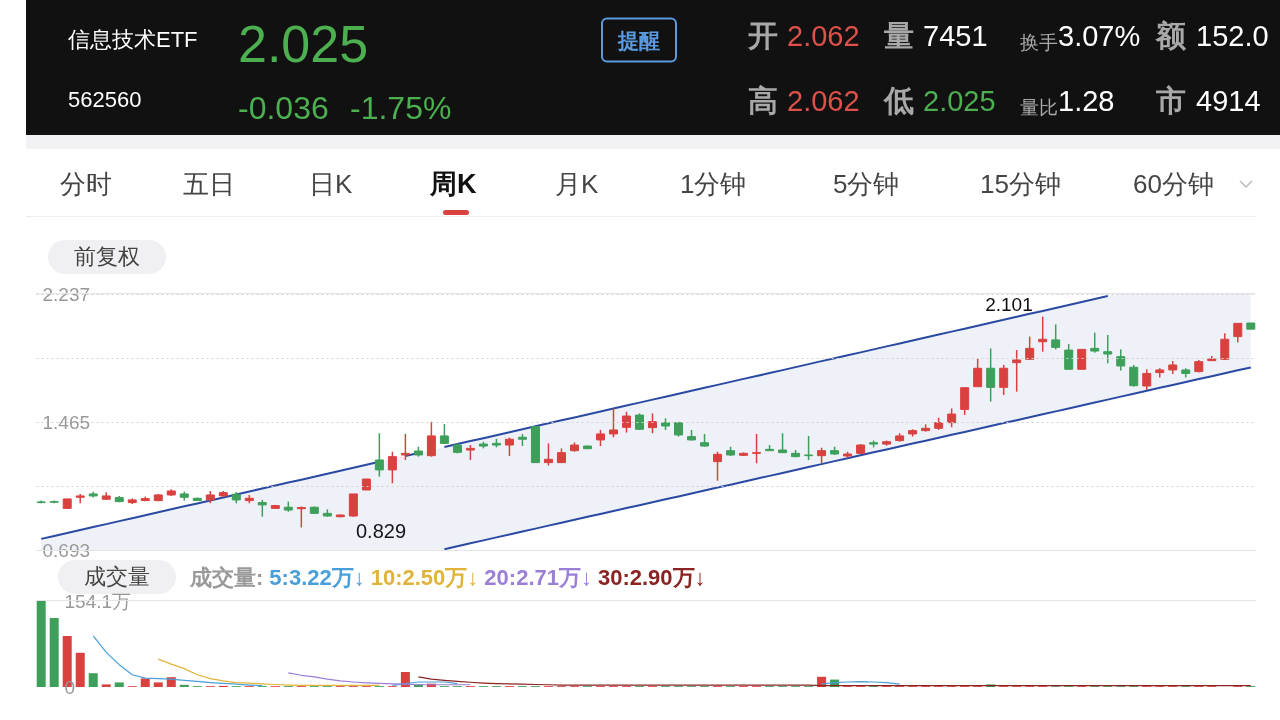  Describe the element at coordinates (866, 184) in the screenshot. I see `text: 5分钟` at that location.